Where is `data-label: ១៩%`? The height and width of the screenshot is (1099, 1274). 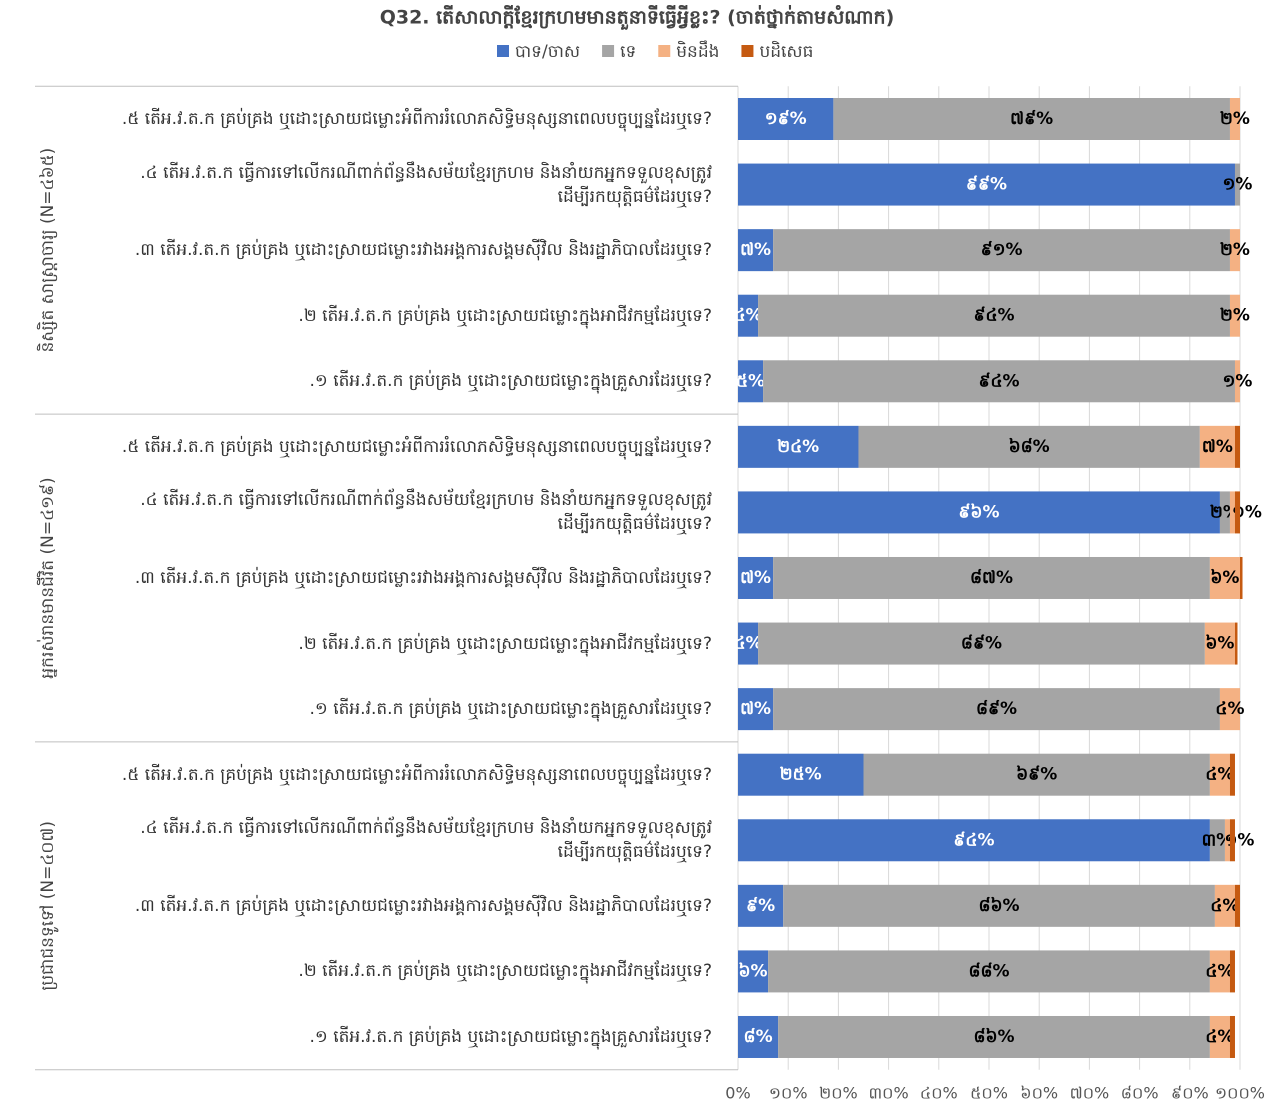
data-label: ១៩% is located at coordinates (786, 119).